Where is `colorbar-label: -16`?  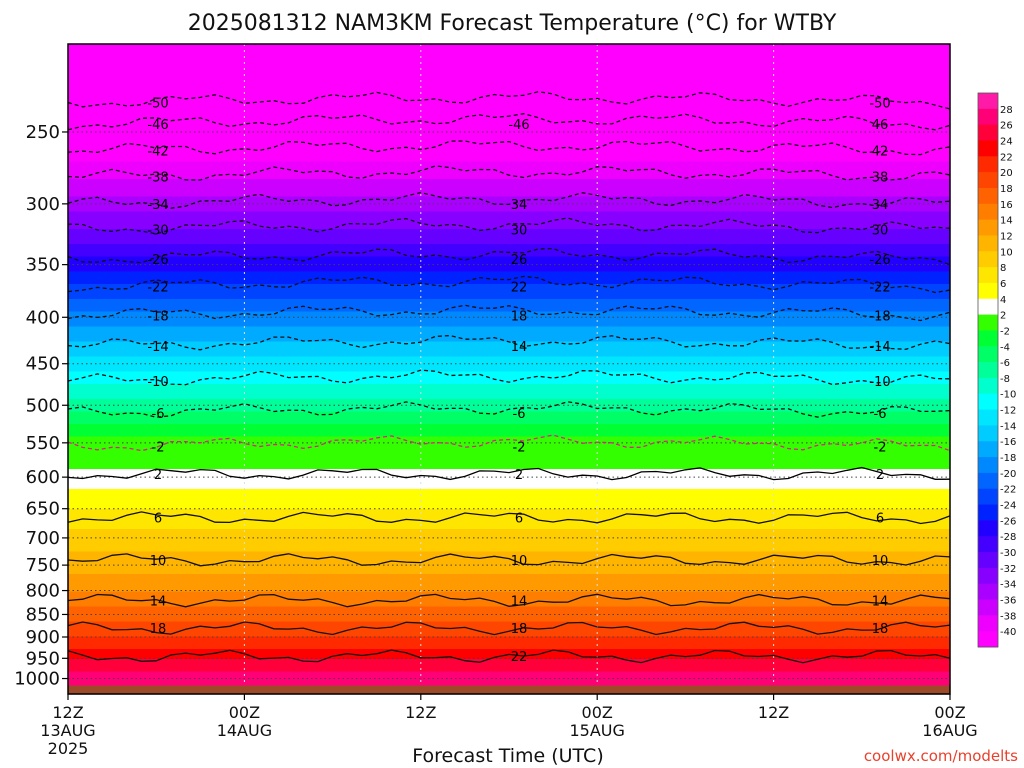 colorbar-label: -16 is located at coordinates (1008, 442).